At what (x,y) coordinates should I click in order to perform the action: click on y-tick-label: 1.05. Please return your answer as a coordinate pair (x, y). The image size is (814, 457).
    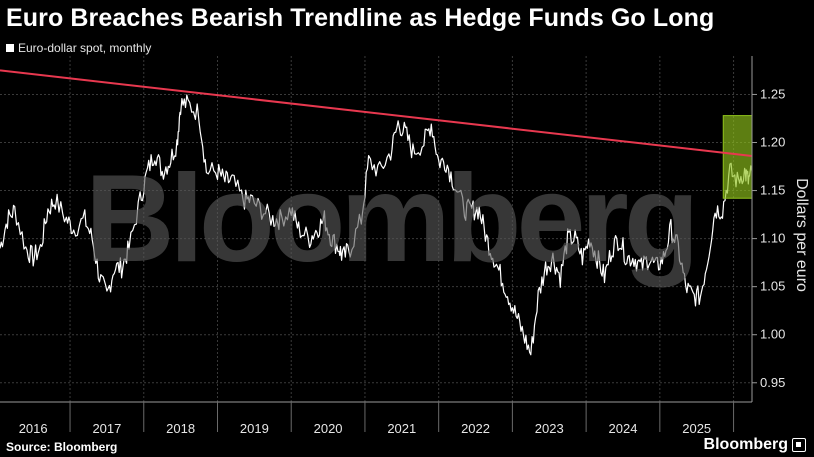
    Looking at the image, I should click on (772, 286).